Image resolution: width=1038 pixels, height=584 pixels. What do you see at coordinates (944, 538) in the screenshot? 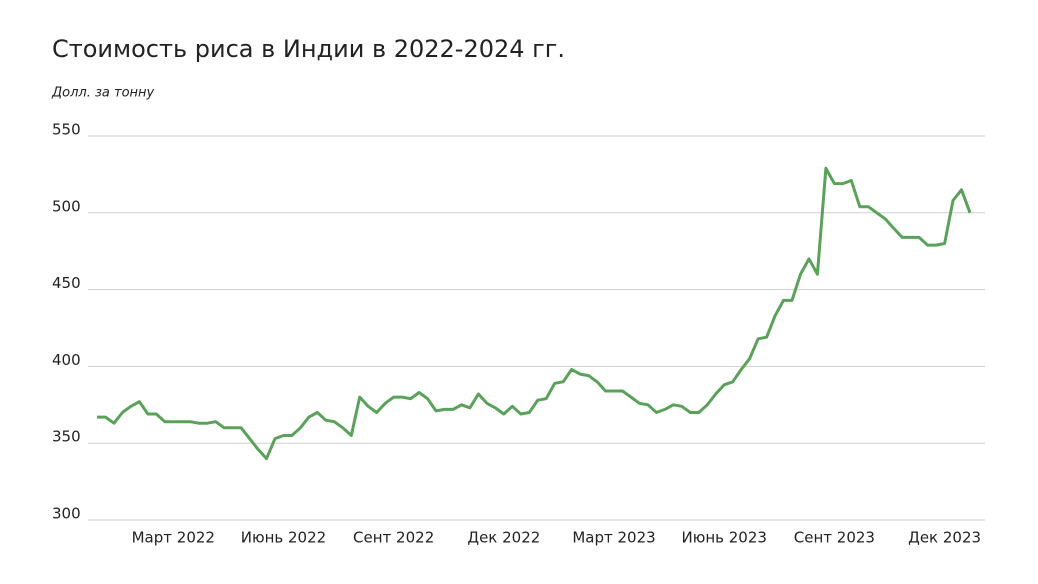
I see `x-tick-label: Дек 2023` at bounding box center [944, 538].